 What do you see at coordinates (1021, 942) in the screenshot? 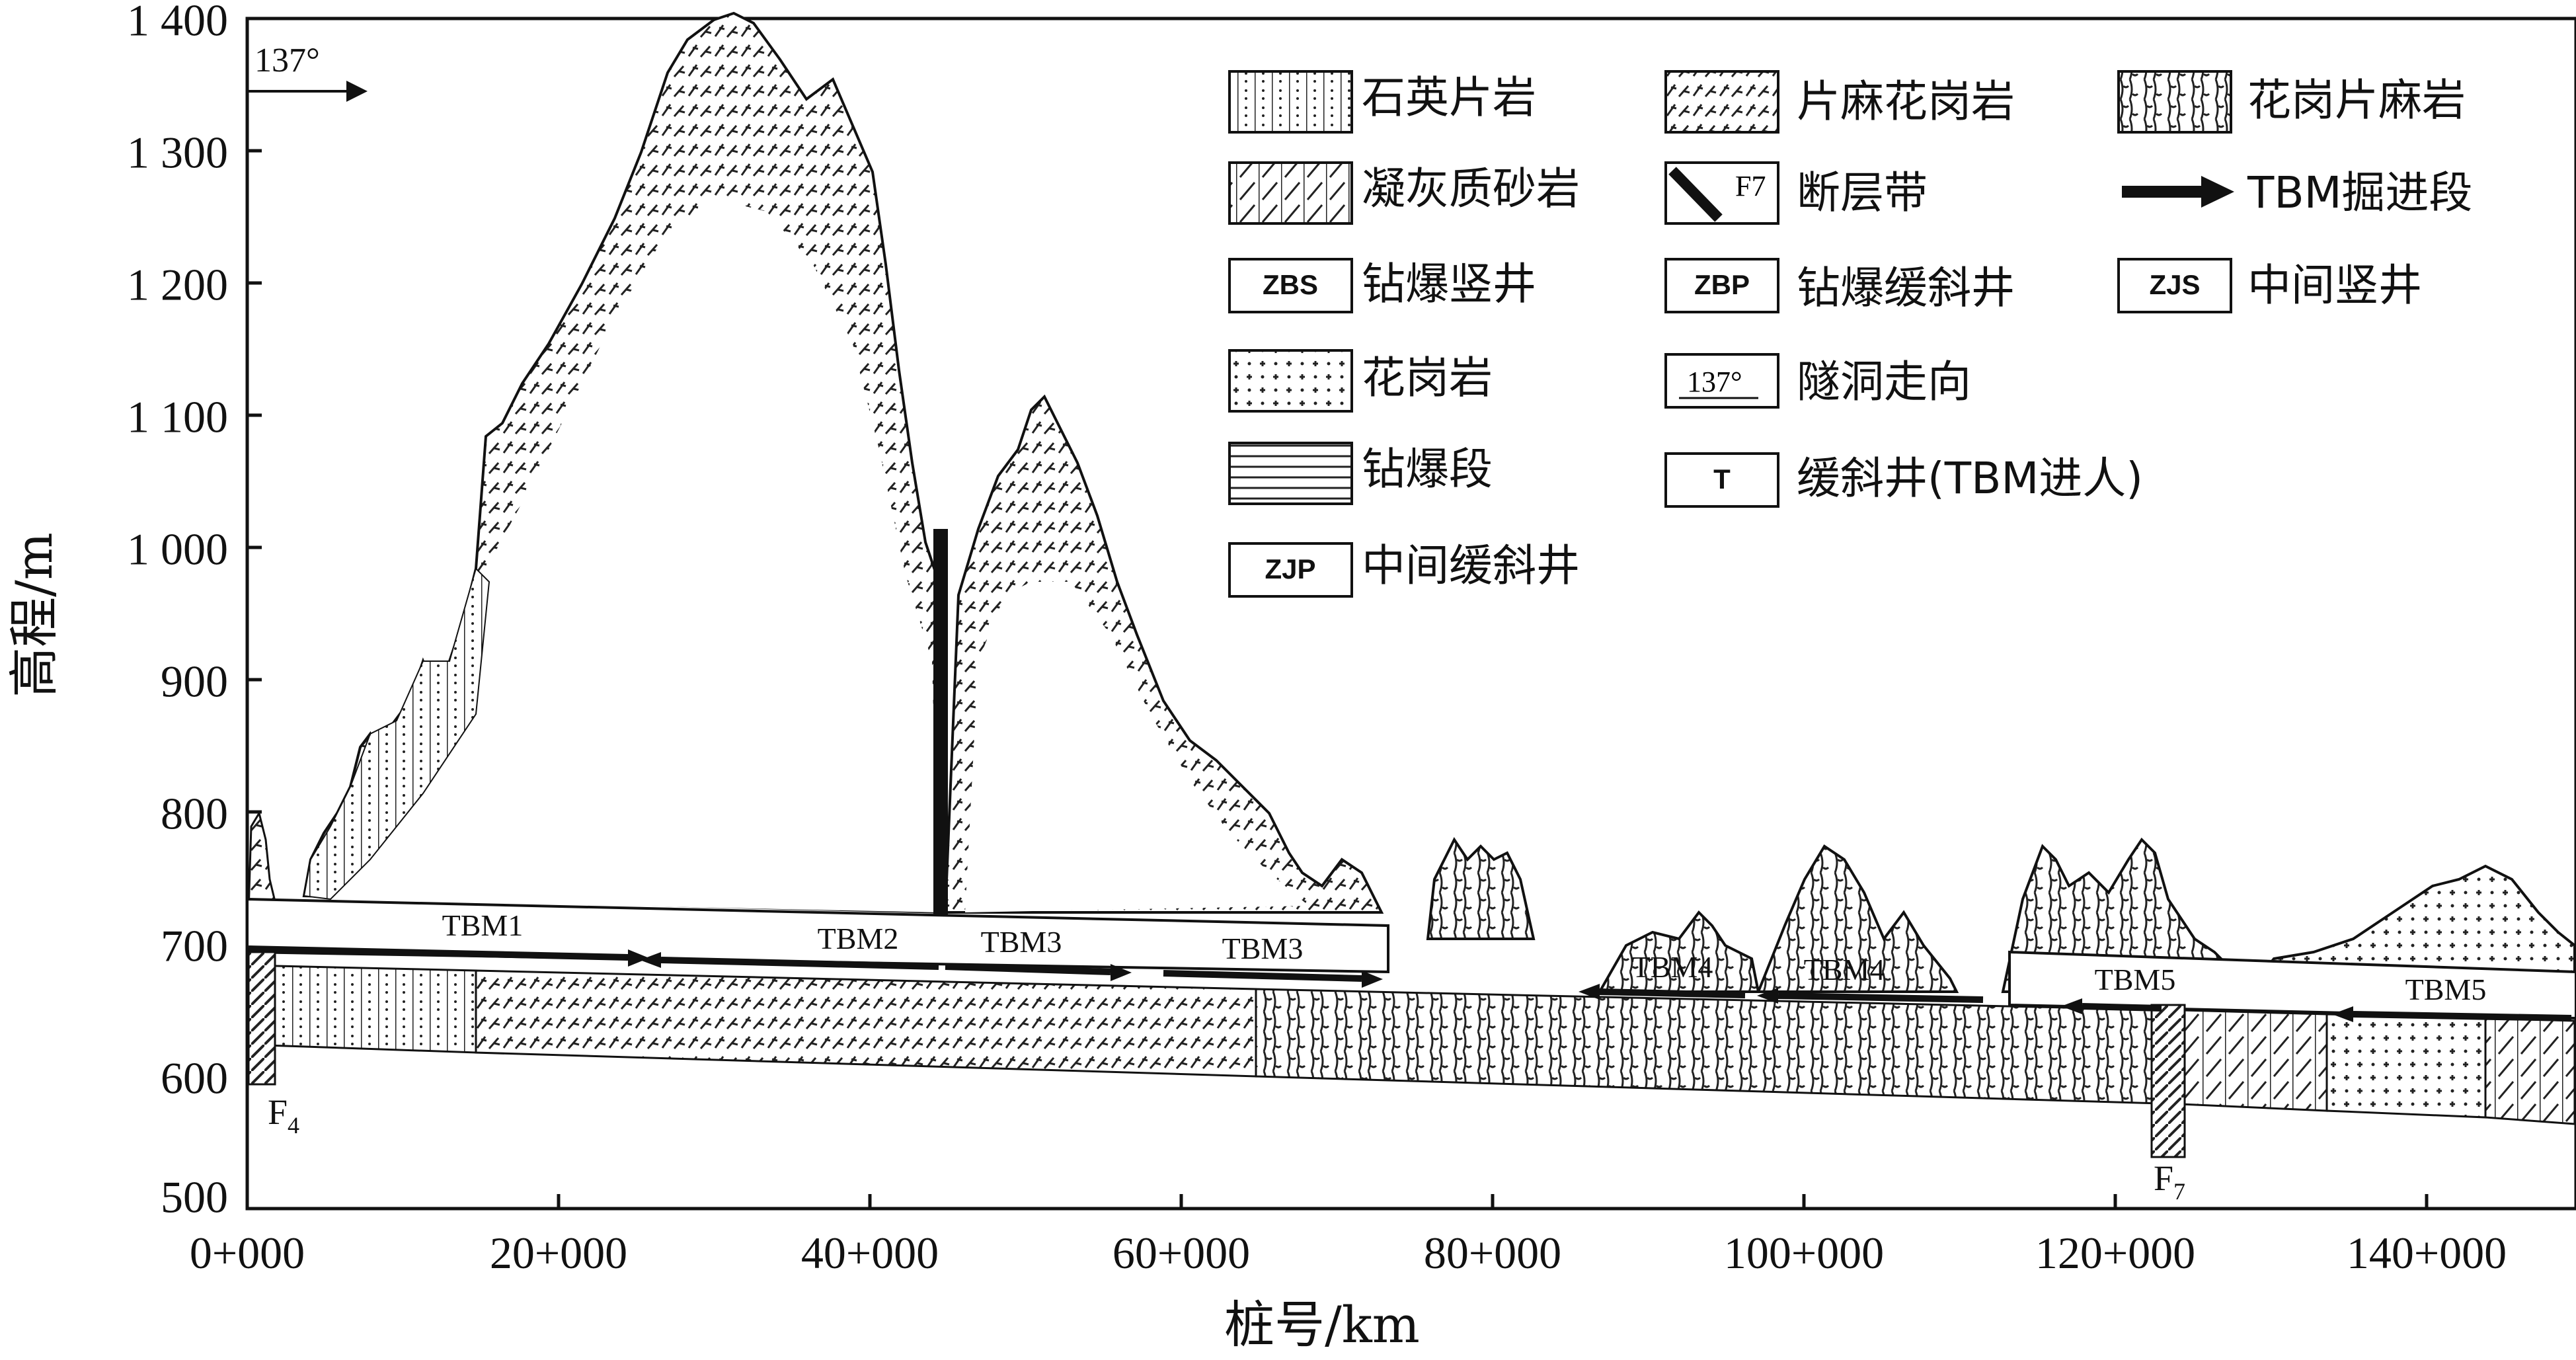
I see `segment-label-tbm3a: TBM3` at bounding box center [1021, 942].